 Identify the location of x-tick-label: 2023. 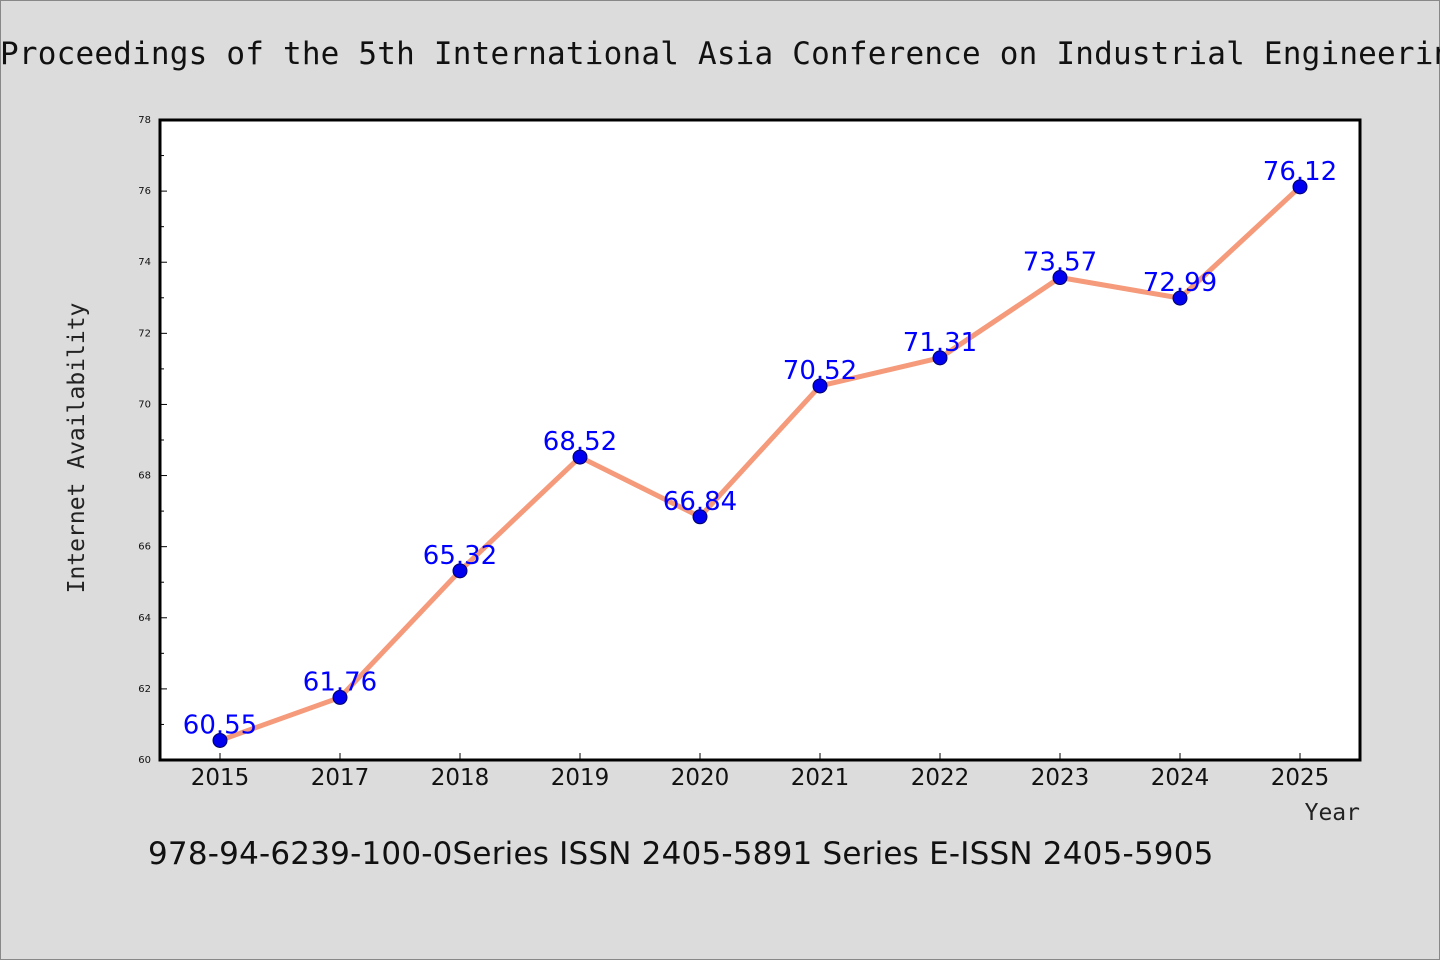
(1060, 778).